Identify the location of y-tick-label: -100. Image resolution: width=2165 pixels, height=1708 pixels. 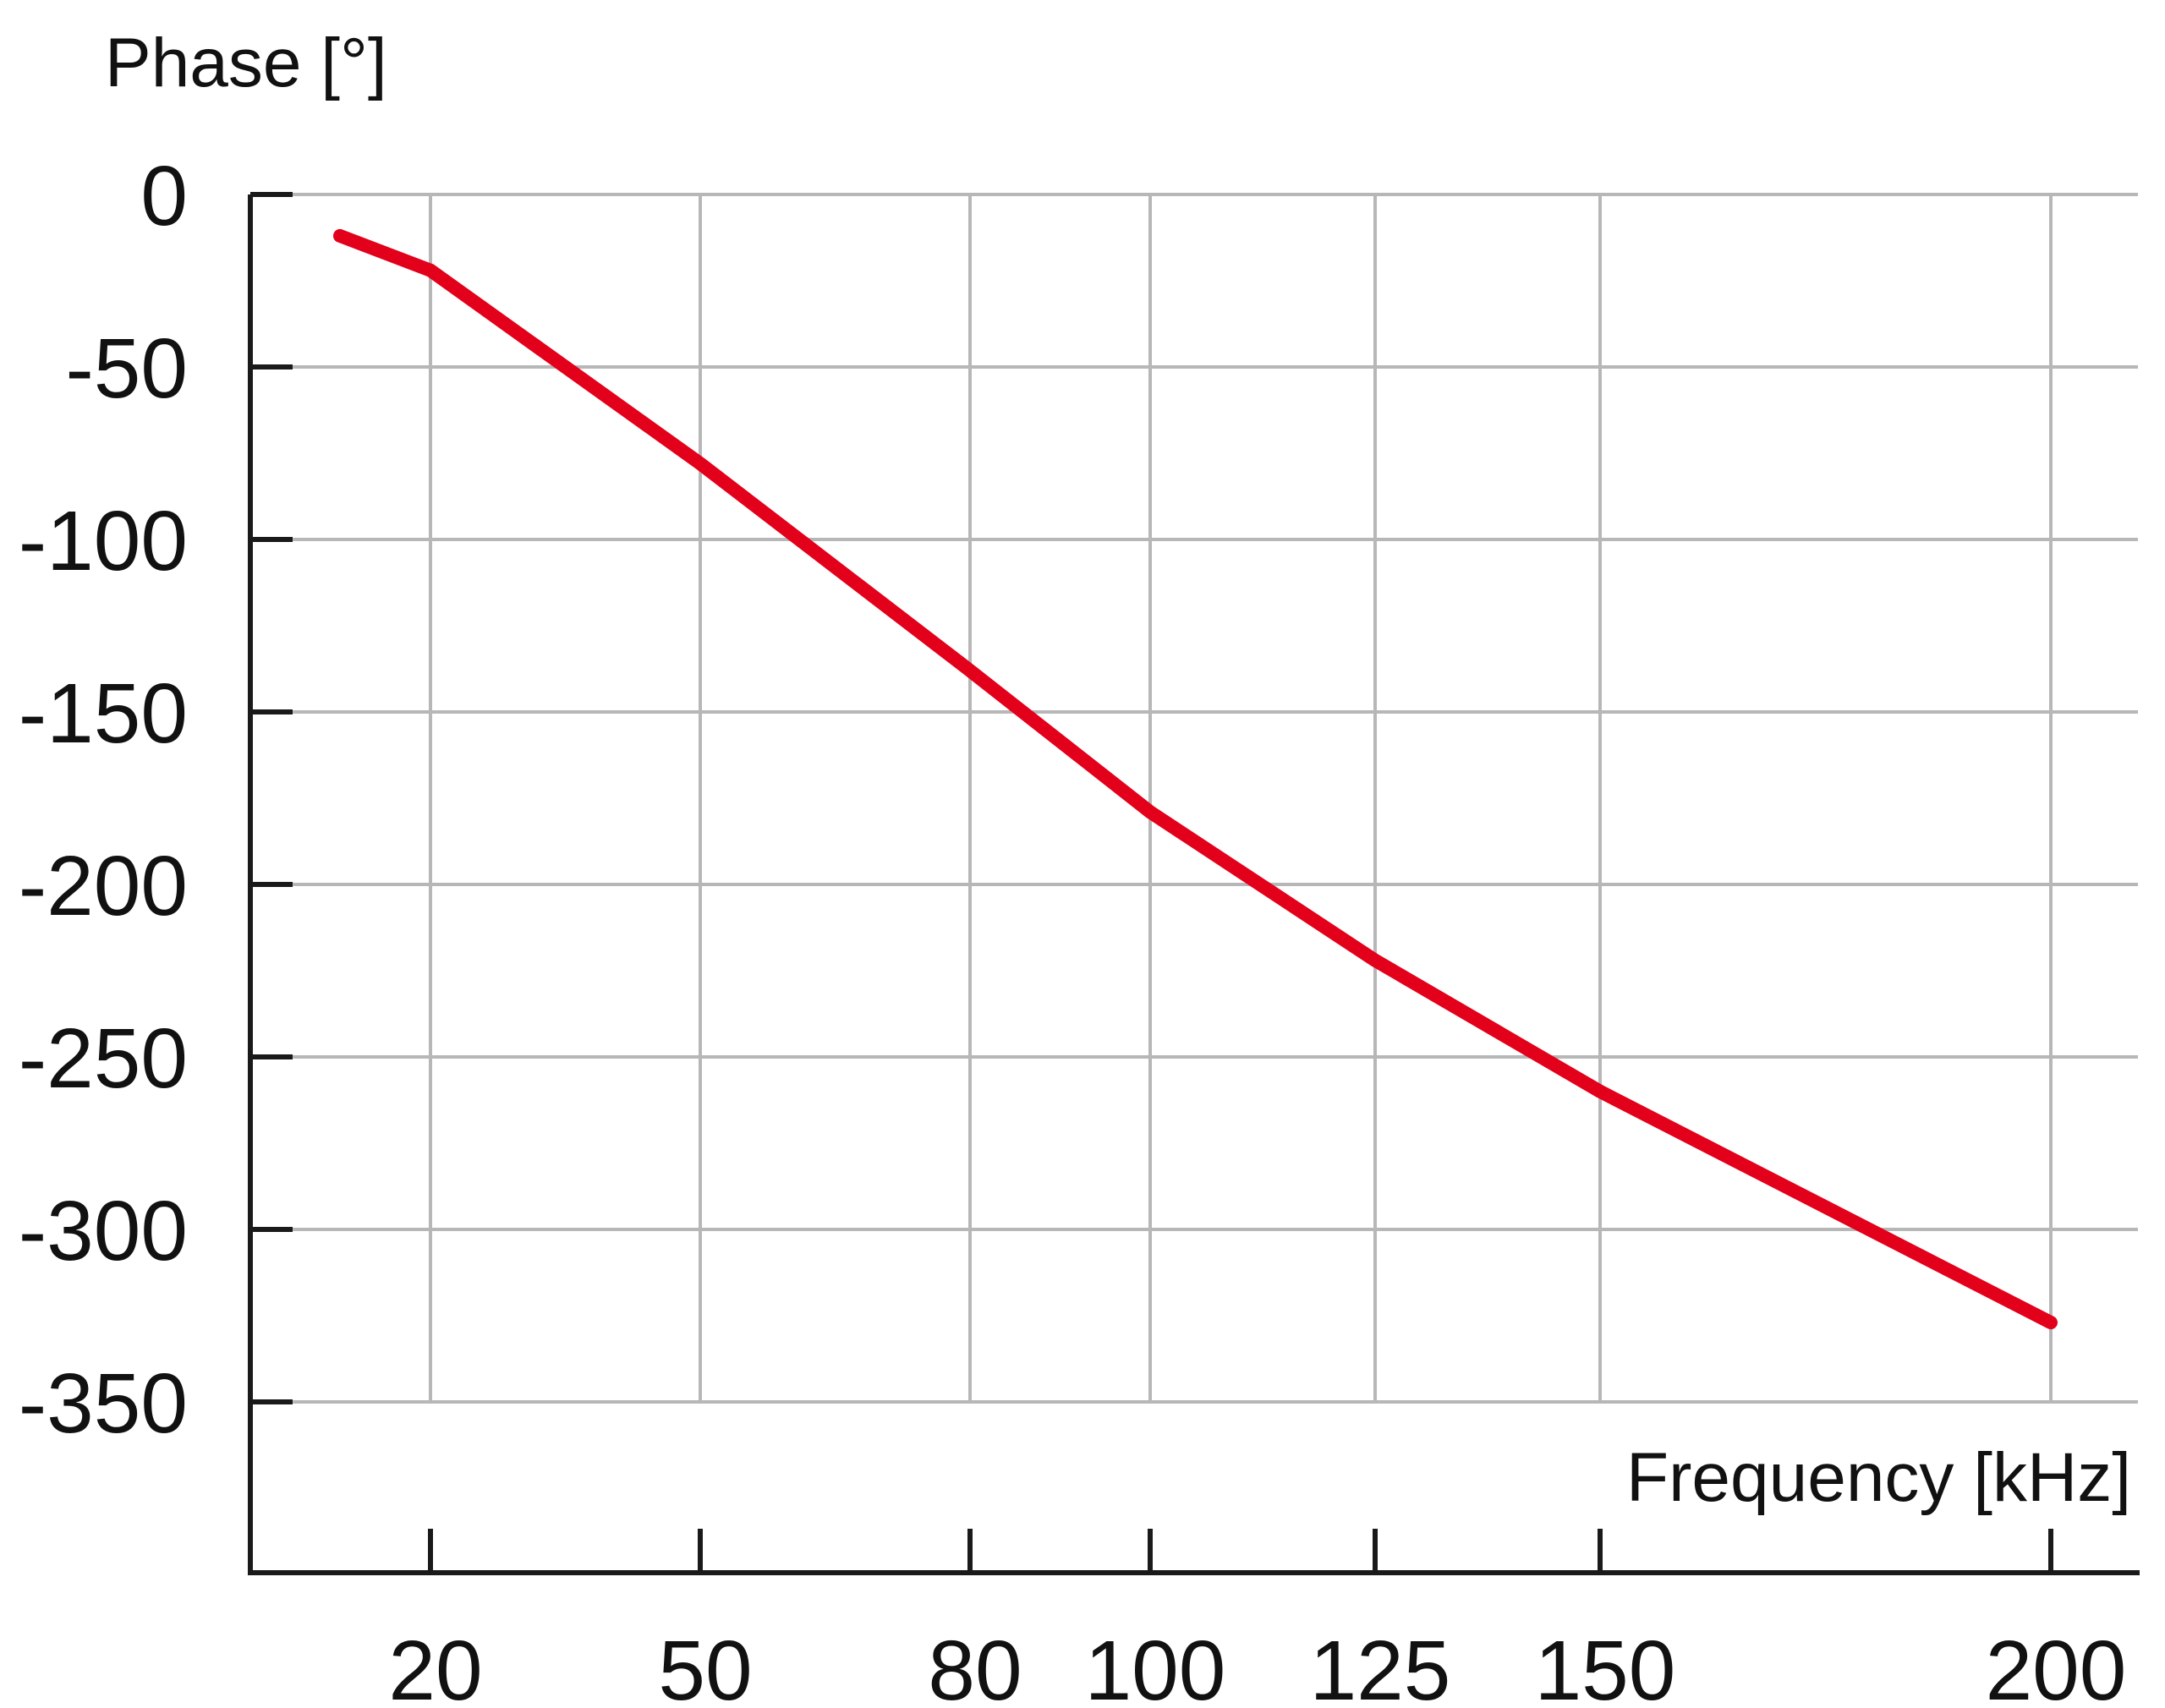
(103, 541).